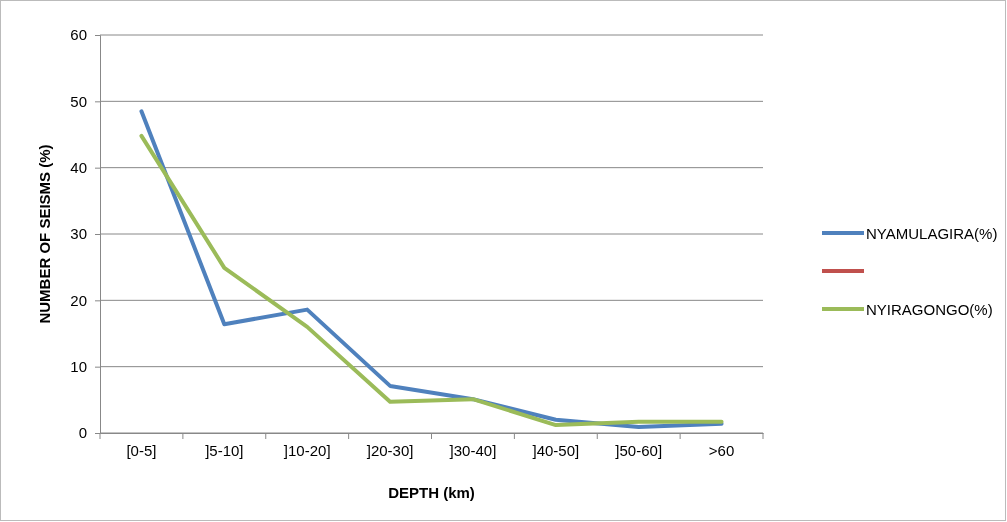 This screenshot has height=522, width=1007. I want to click on x-tick-label: ]40-50], so click(556, 450).